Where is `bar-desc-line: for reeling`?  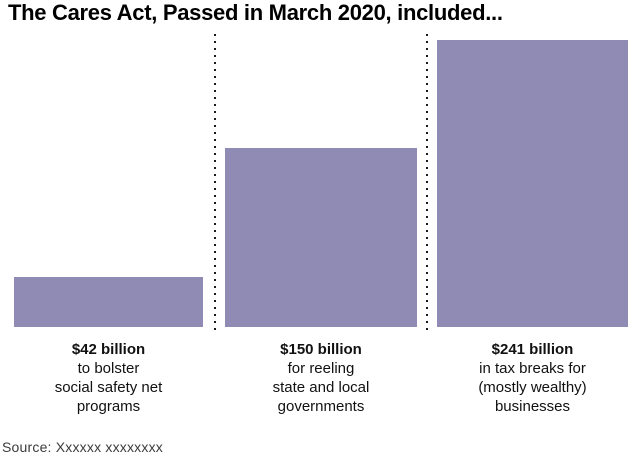
bar-desc-line: for reeling is located at coordinates (321, 368).